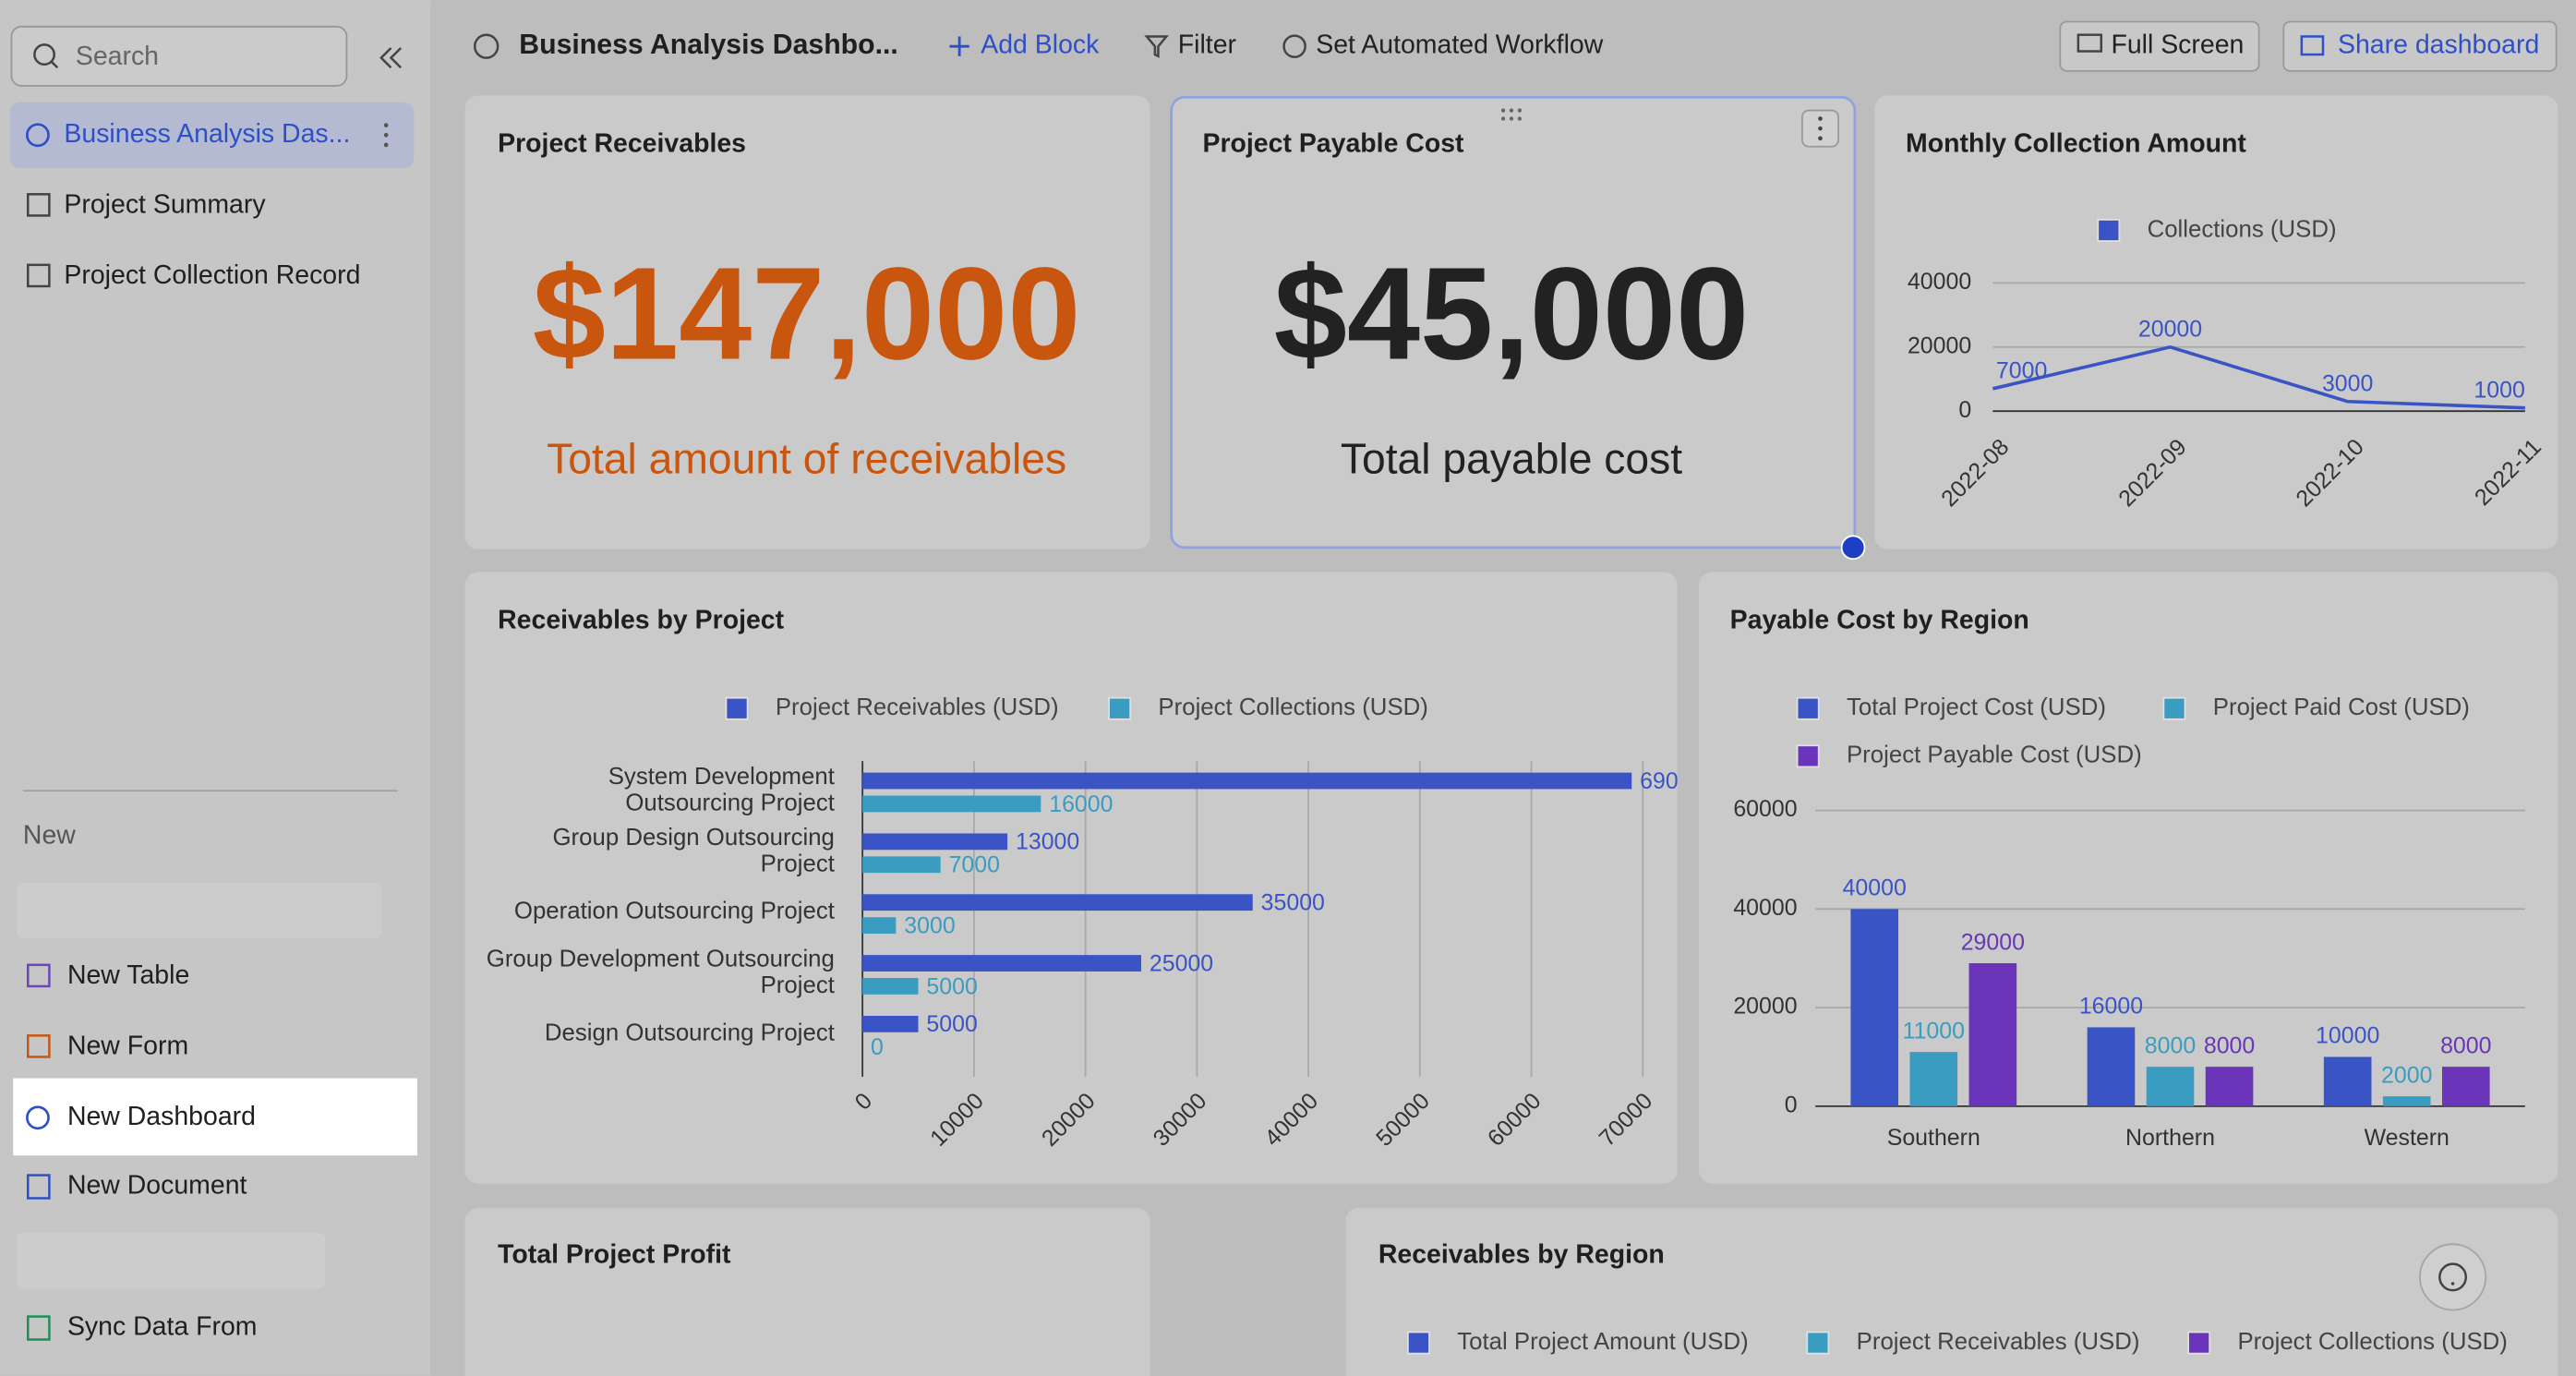 The width and height of the screenshot is (2576, 1376). I want to click on value-label: 2000, so click(2406, 1075).